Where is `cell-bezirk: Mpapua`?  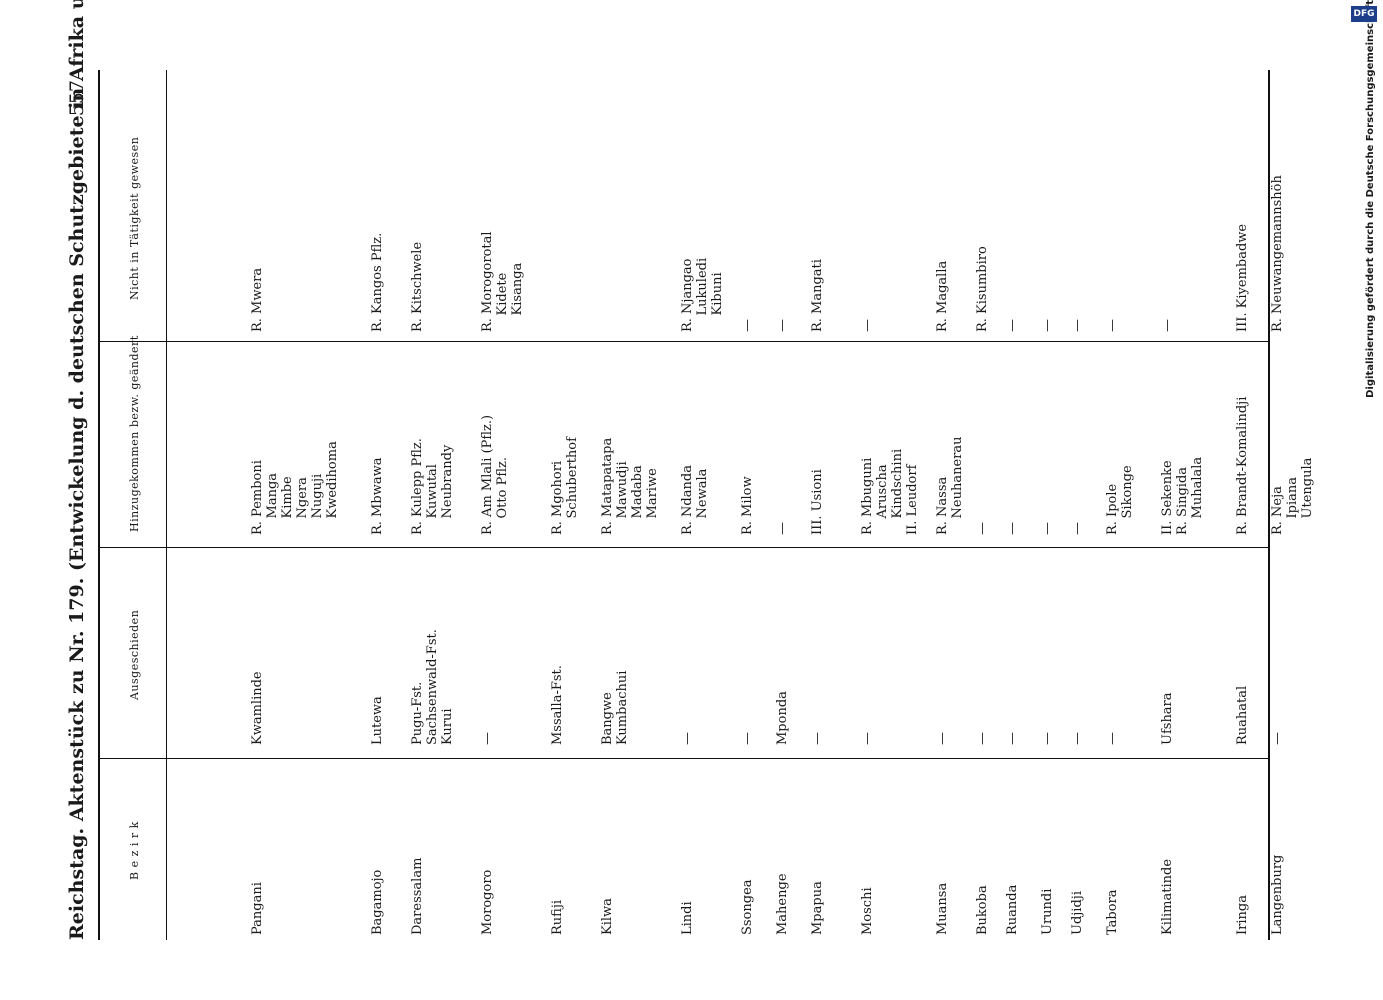 cell-bezirk: Mpapua is located at coordinates (817, 908).